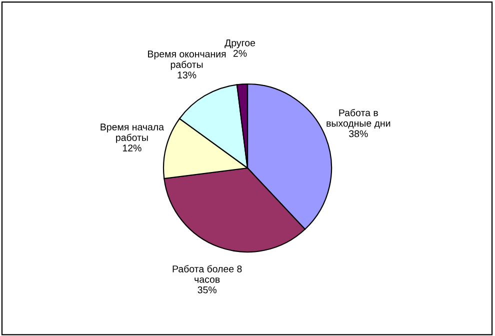 This screenshot has height=336, width=495. Describe the element at coordinates (207, 274) in the screenshot. I see `slice-label: Работа более 8 часов` at that location.